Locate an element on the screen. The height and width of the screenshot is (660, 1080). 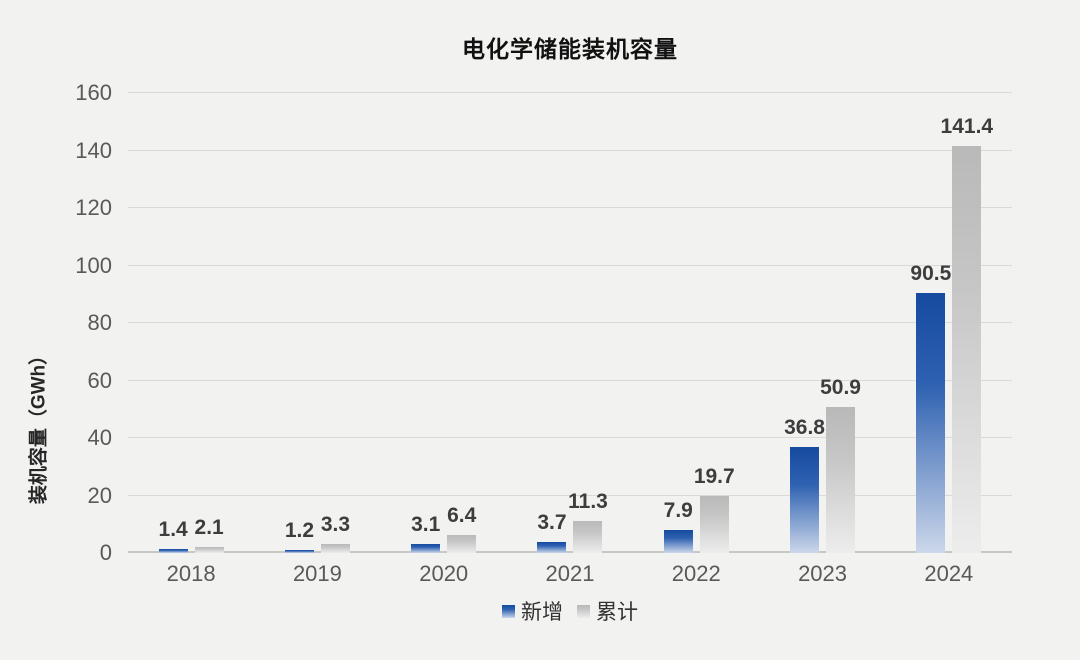
bar-label-new-2021: 3.7 is located at coordinates (552, 523).